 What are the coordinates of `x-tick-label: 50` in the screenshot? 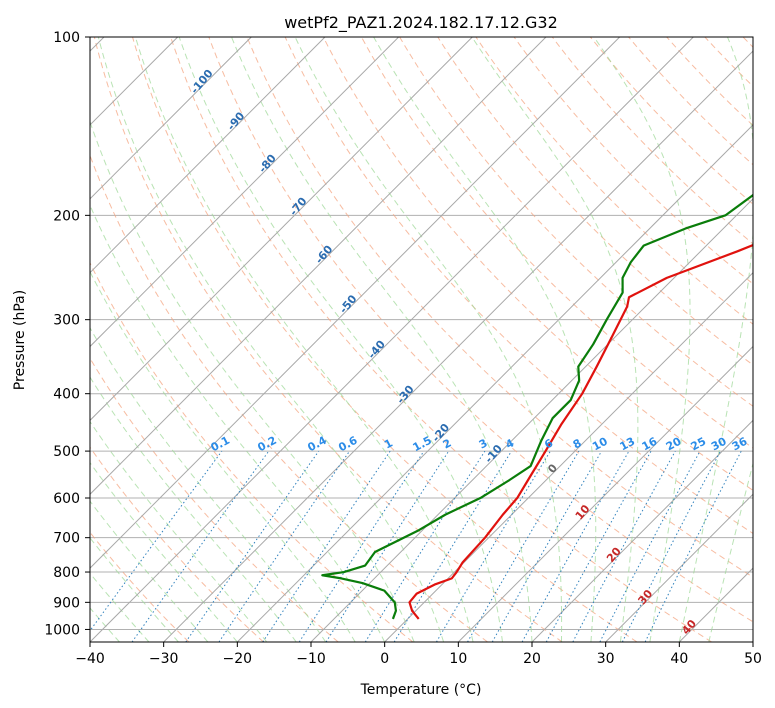 It's located at (753, 659).